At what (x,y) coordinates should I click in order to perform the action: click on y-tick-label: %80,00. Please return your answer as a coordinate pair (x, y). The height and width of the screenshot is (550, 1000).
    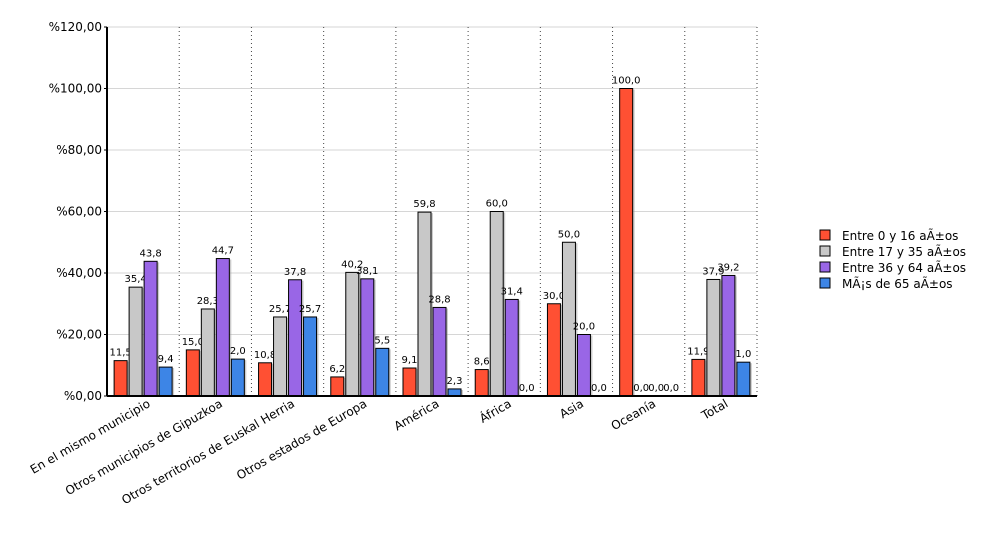
    Looking at the image, I should click on (79, 150).